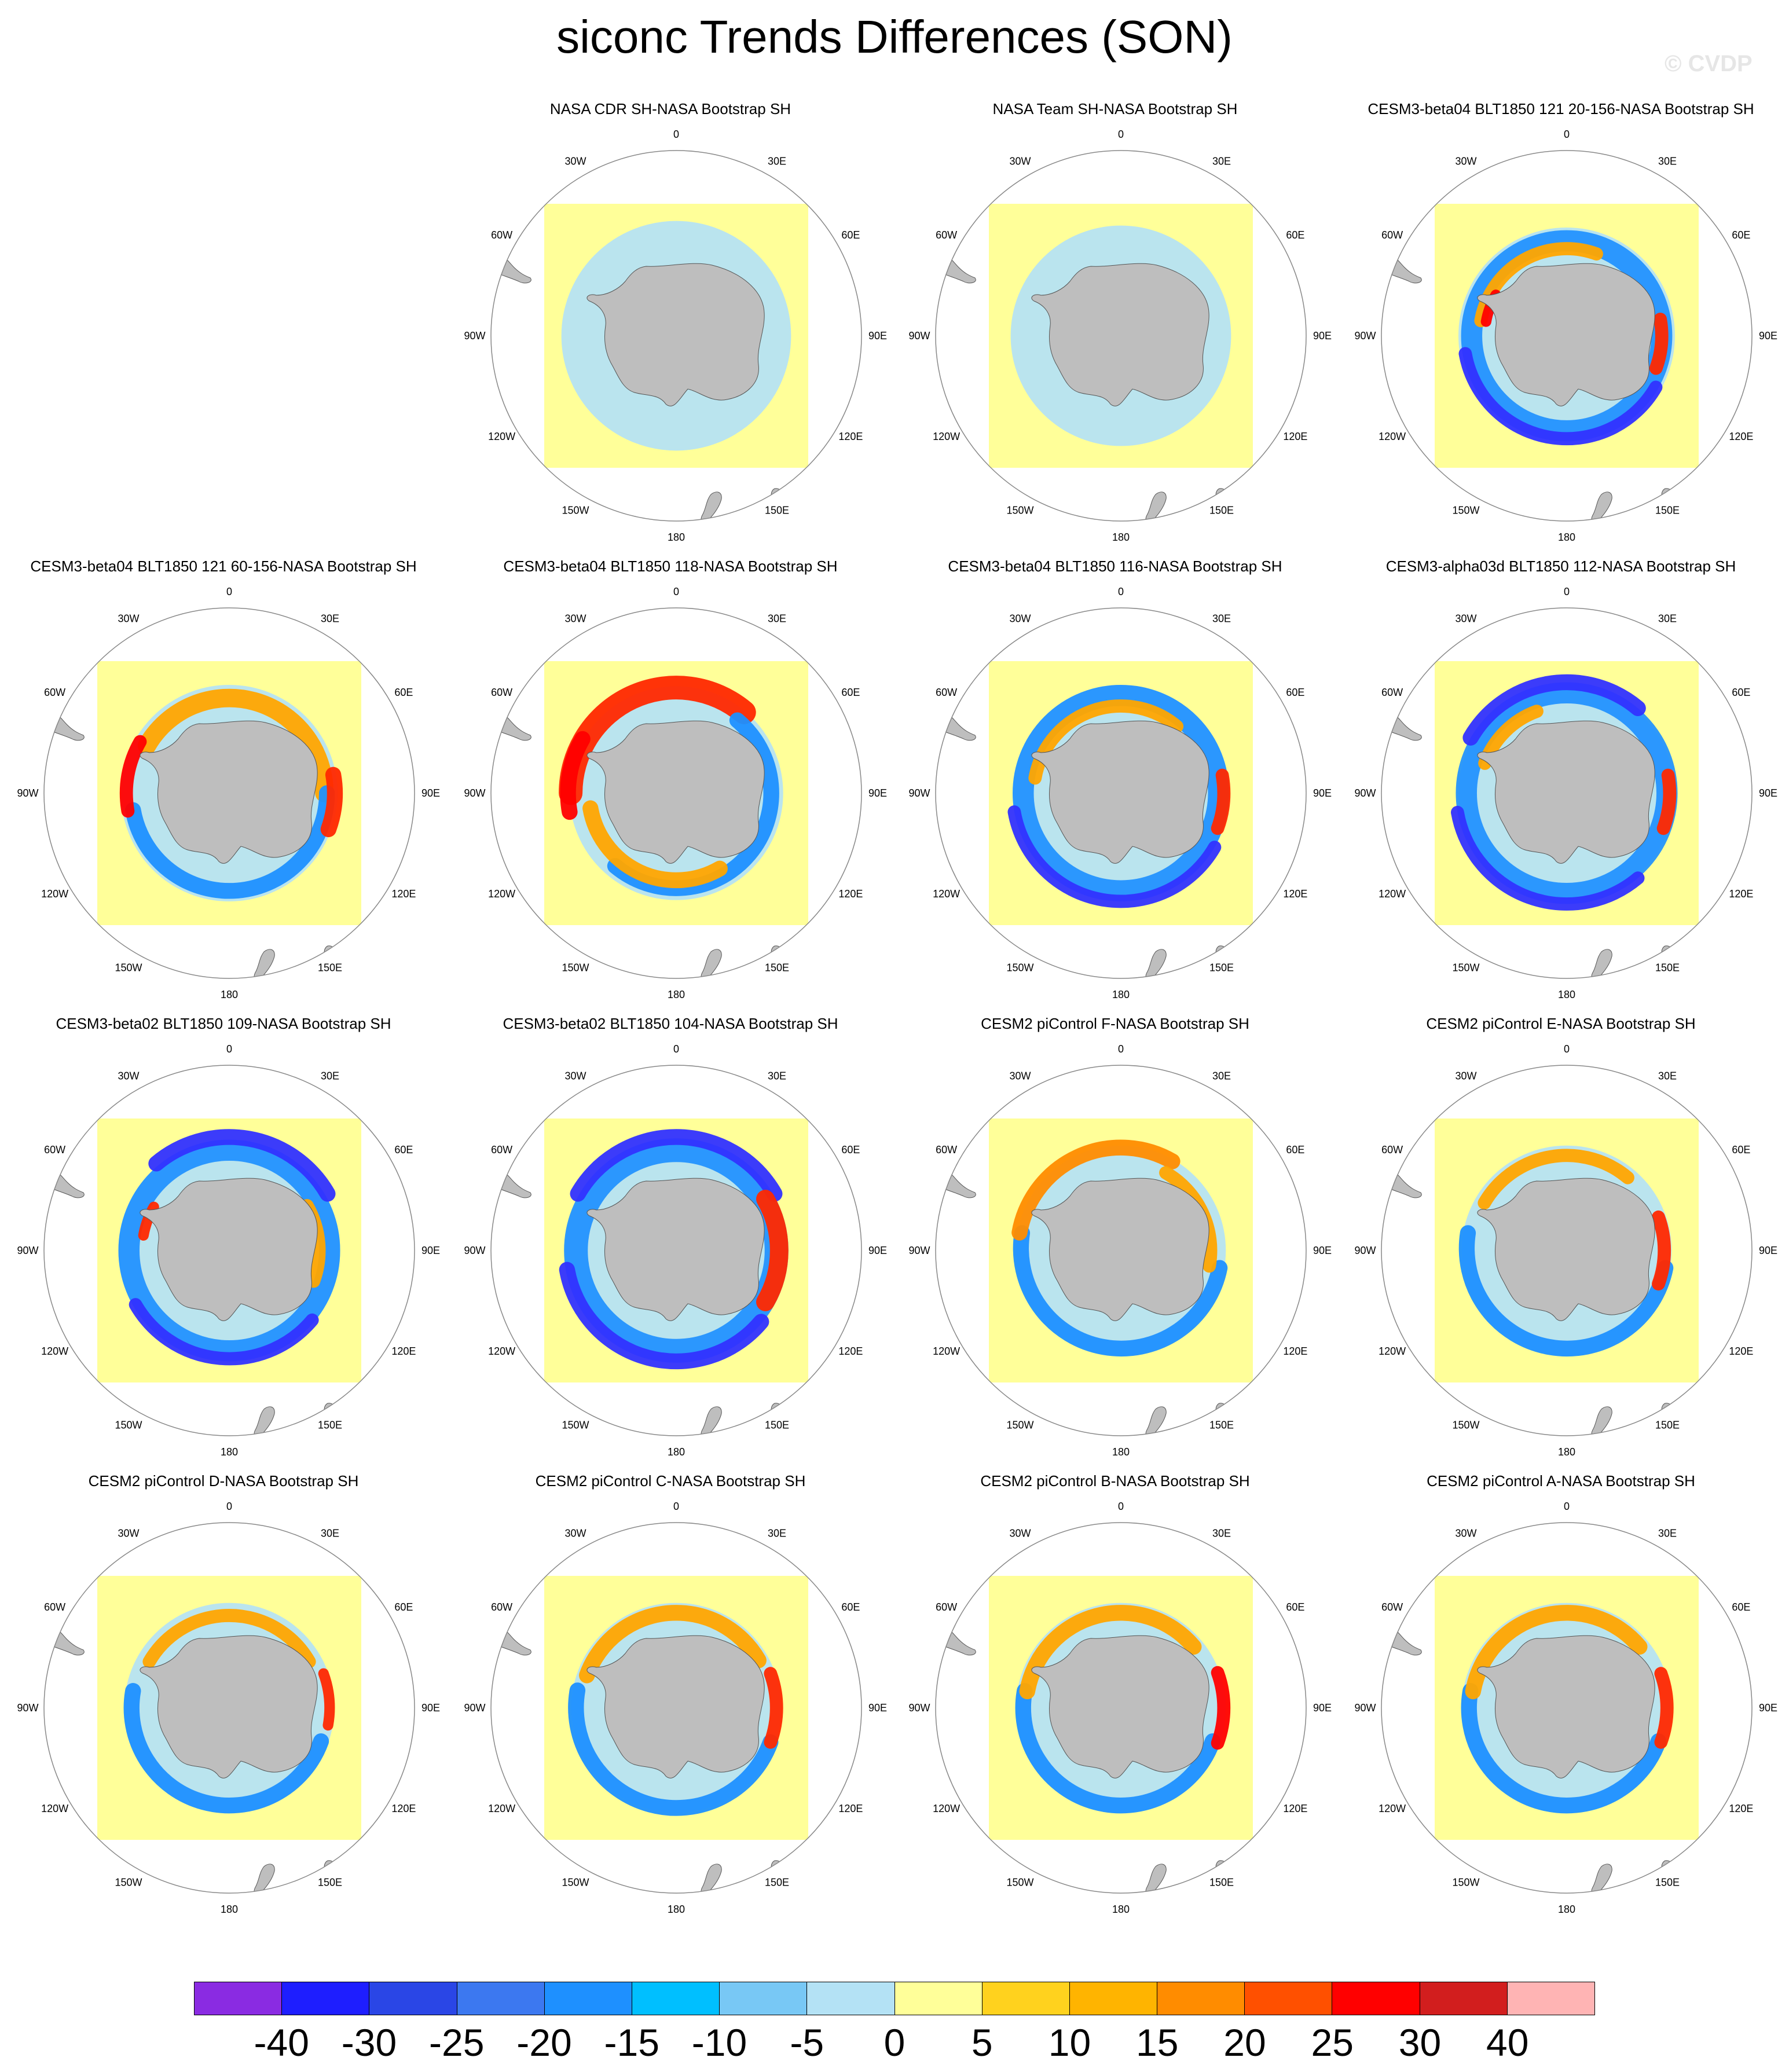  What do you see at coordinates (1157, 2042) in the screenshot?
I see `colorbar-label: 15` at bounding box center [1157, 2042].